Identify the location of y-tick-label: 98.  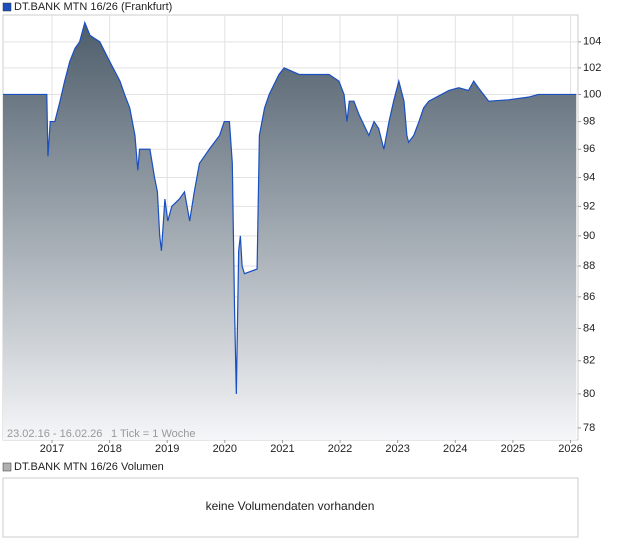
(589, 121).